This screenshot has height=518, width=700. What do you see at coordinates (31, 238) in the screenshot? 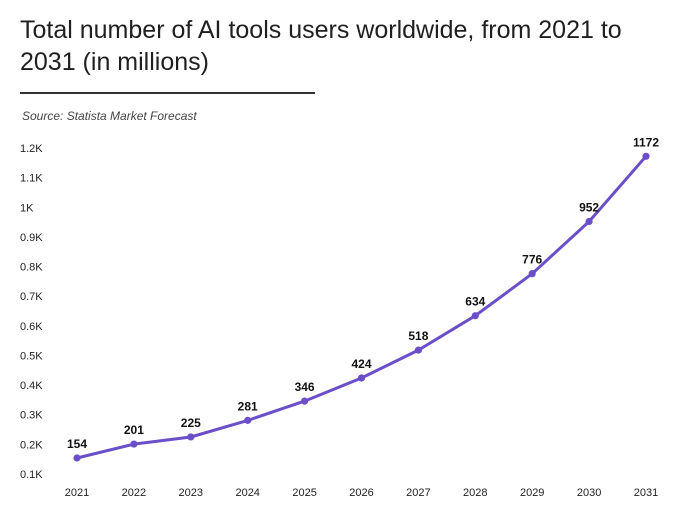
I see `y-tick-label: 0.9K` at bounding box center [31, 238].